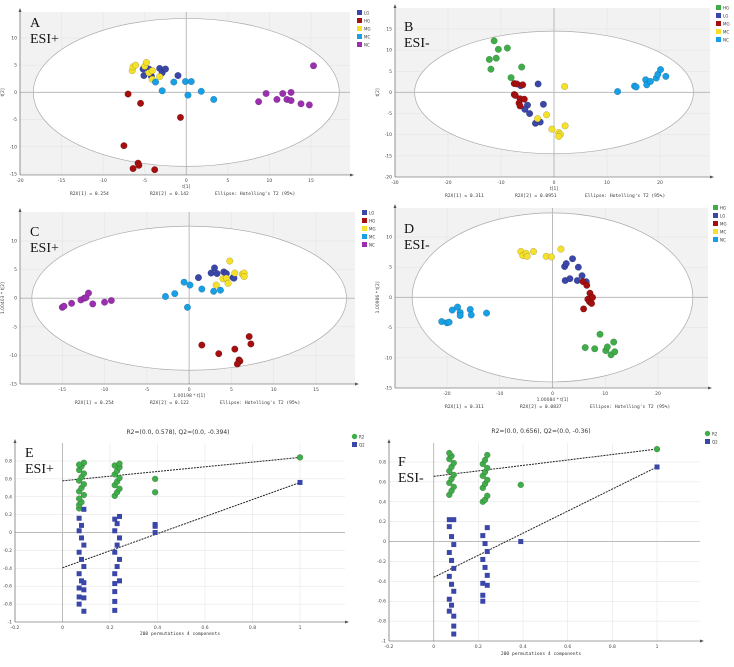 The height and width of the screenshot is (667, 734). Describe the element at coordinates (499, 394) in the screenshot. I see `x-tick-label: -10` at that location.